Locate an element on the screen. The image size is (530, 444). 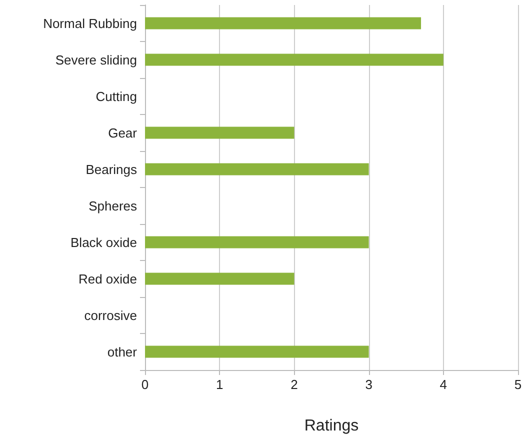
y-tick-label: Black oxide is located at coordinates (103, 242).